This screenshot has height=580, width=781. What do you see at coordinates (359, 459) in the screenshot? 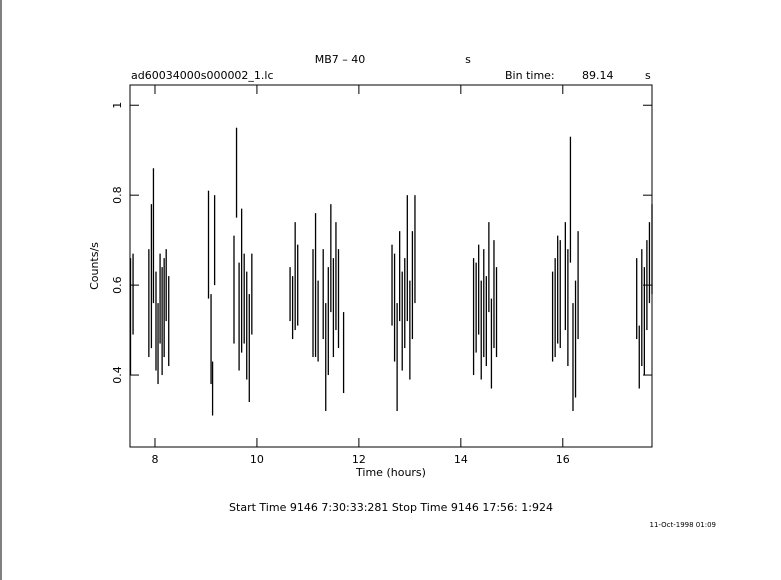
I see `x-tick-label: 12` at bounding box center [359, 459].